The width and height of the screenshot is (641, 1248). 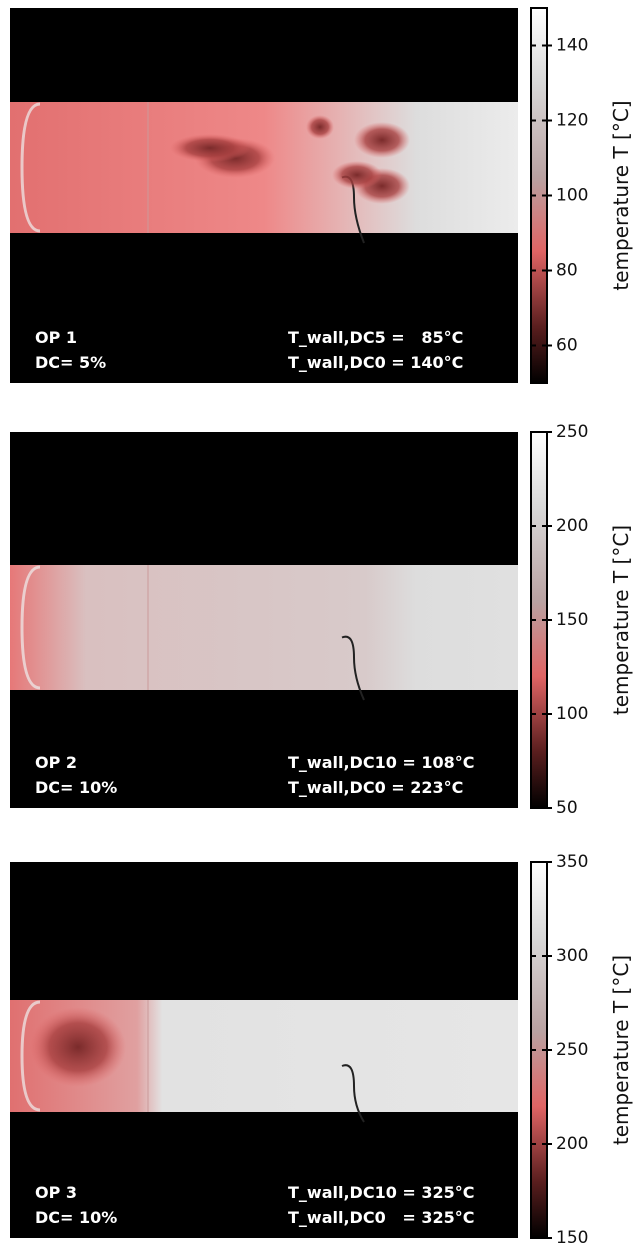 I want to click on colorbar-tick-label: 50, so click(x=567, y=808).